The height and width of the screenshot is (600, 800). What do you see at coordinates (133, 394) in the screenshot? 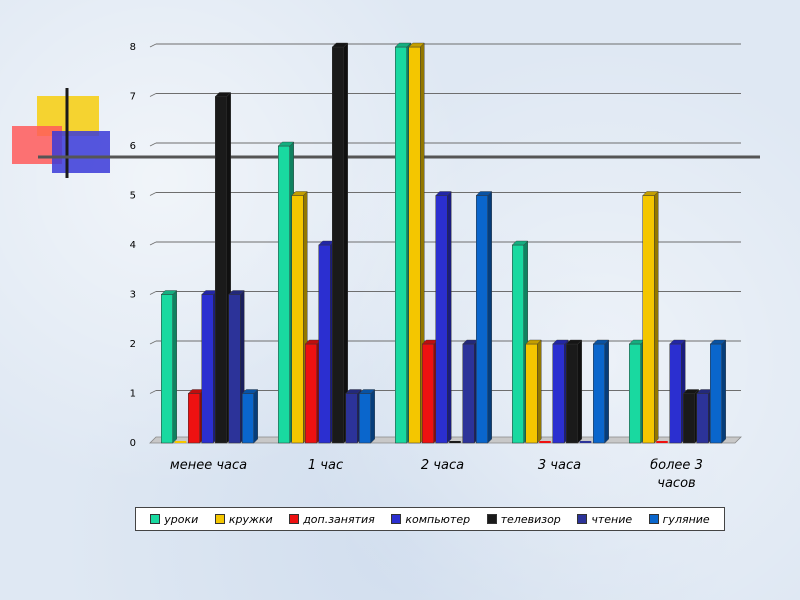
I see `y-tick-label: 1` at bounding box center [133, 394].